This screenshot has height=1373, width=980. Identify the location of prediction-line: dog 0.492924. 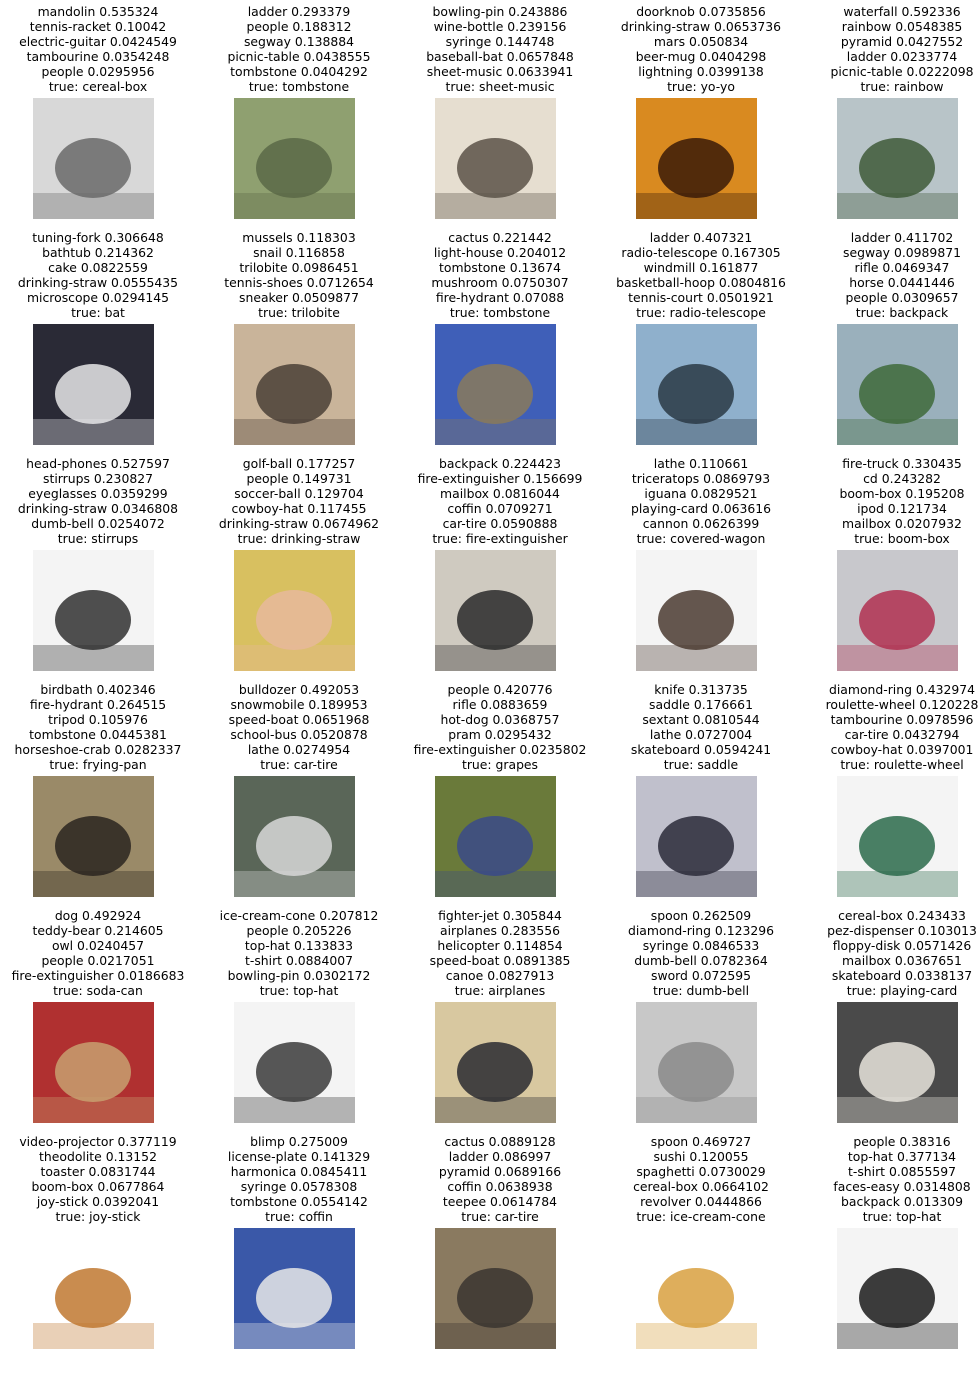
(98, 915).